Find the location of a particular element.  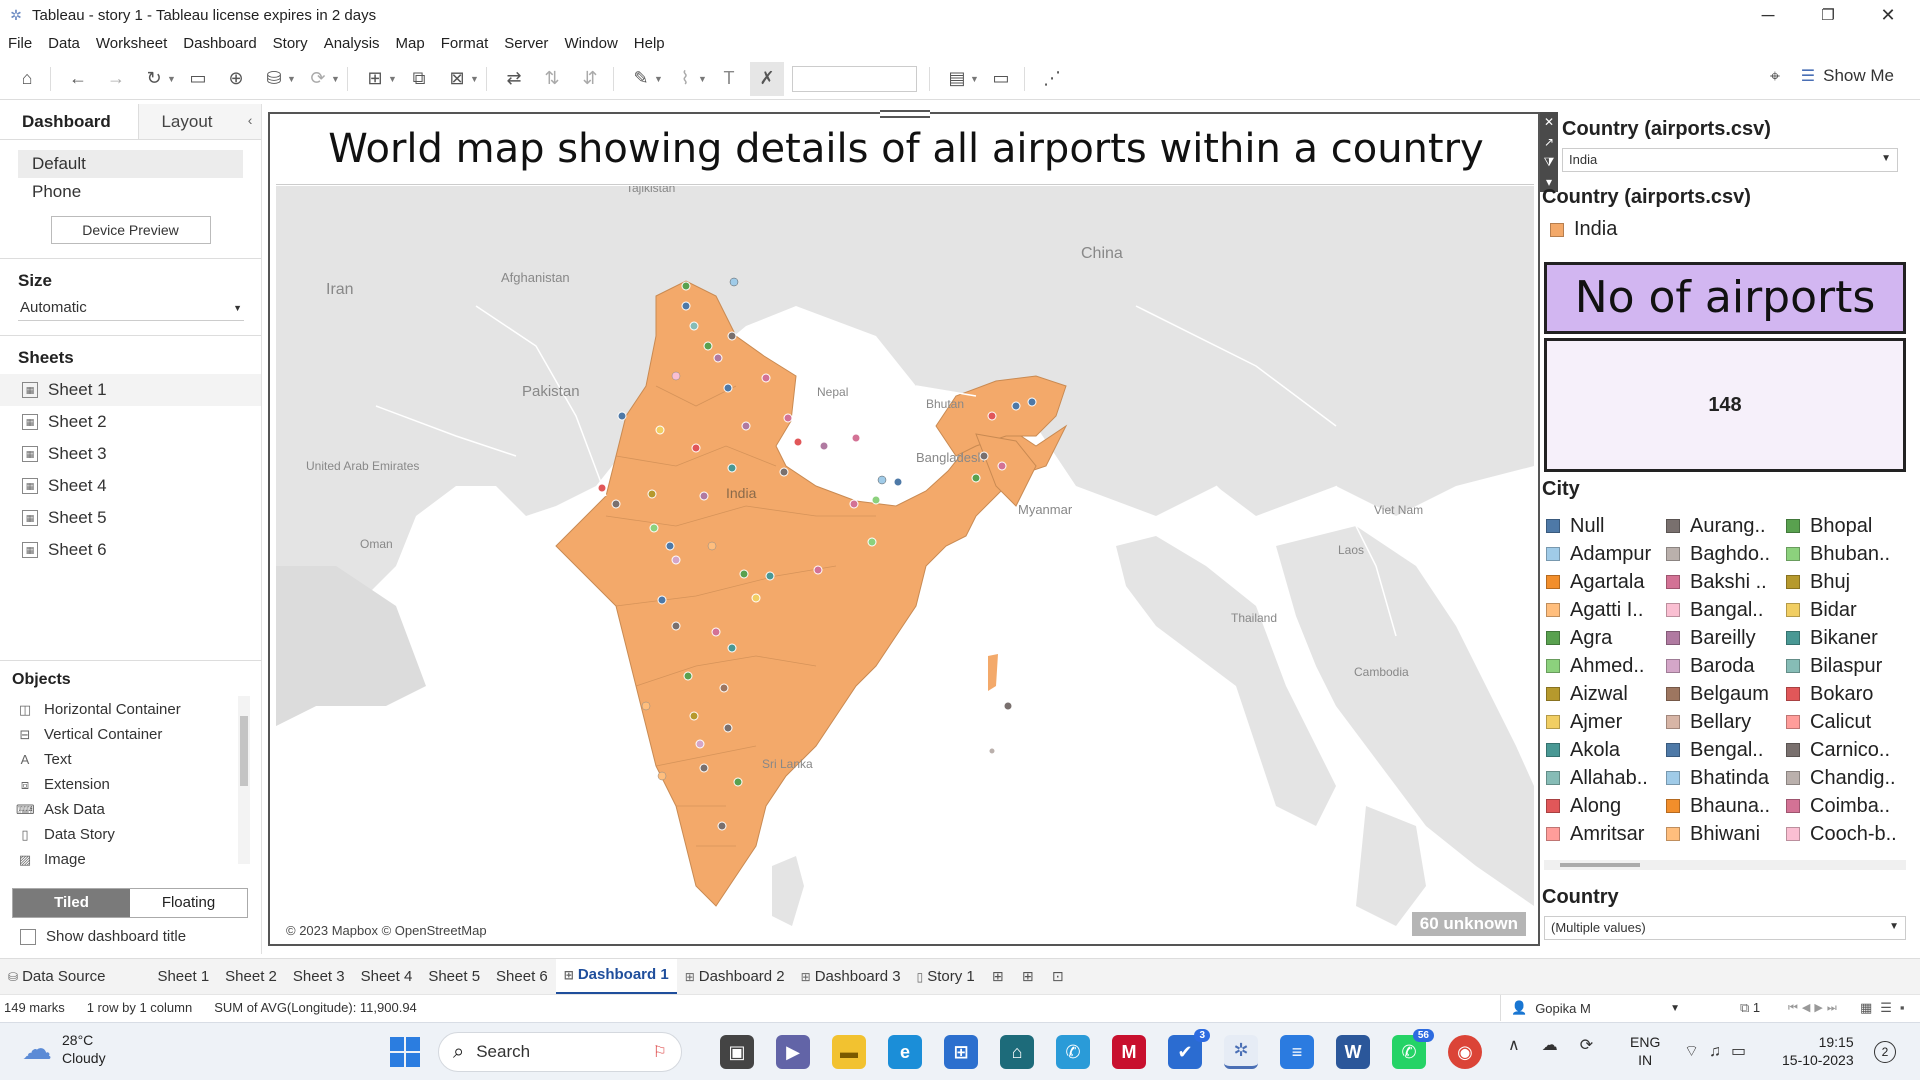

sheet-item-4: ▦ Sheet 4 is located at coordinates (130, 486).